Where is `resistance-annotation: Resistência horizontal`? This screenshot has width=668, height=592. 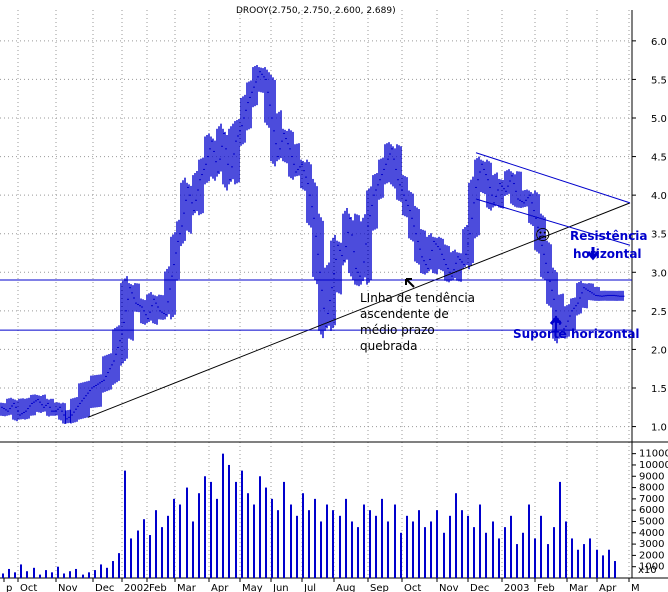 resistance-annotation: Resistência horizontal is located at coordinates (609, 245).